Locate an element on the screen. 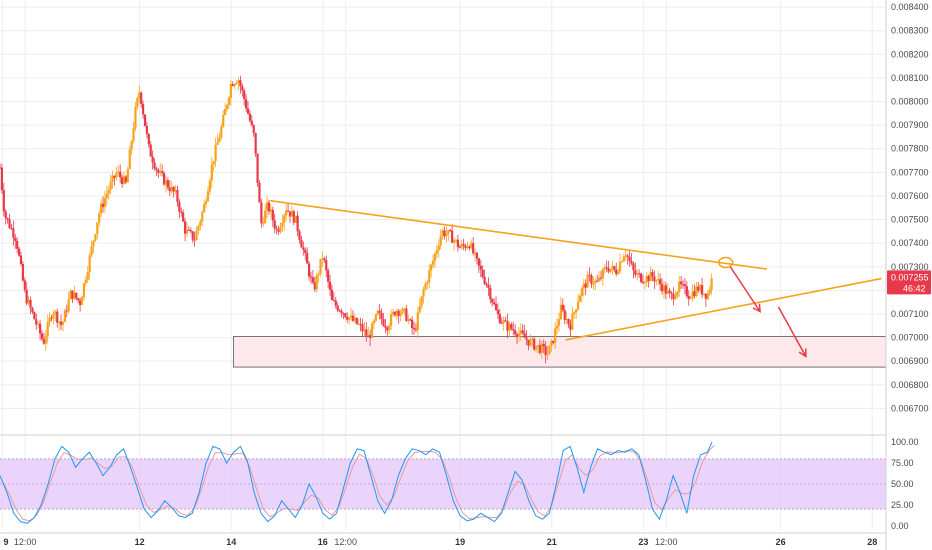  stochastic-pane is located at coordinates (443, 482).